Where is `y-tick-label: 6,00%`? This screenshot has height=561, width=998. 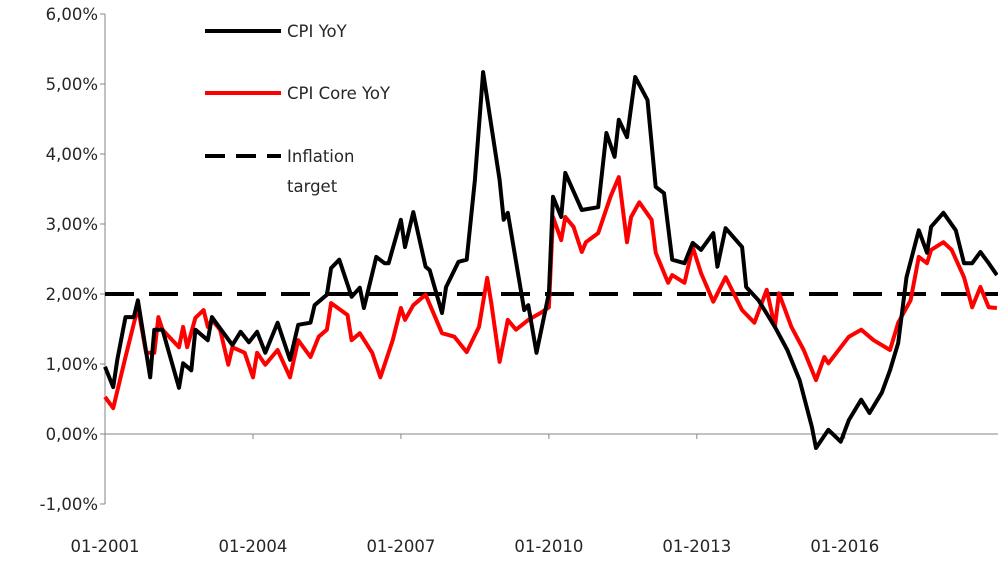 y-tick-label: 6,00% is located at coordinates (72, 14).